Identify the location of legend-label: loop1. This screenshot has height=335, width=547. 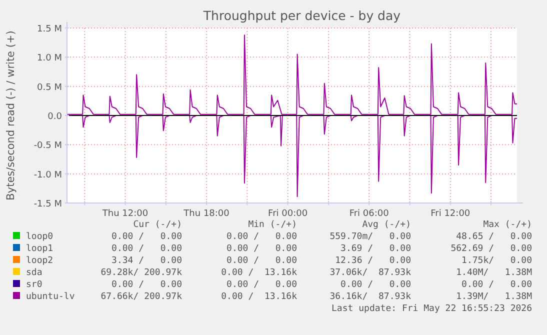
(40, 249).